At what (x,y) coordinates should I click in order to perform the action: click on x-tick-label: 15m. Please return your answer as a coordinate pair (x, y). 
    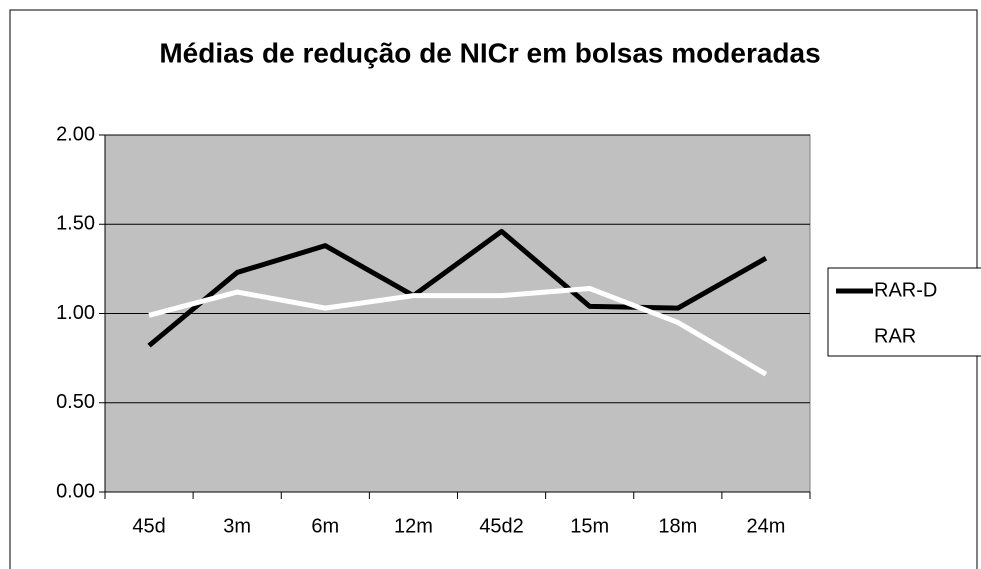
    Looking at the image, I should click on (589, 526).